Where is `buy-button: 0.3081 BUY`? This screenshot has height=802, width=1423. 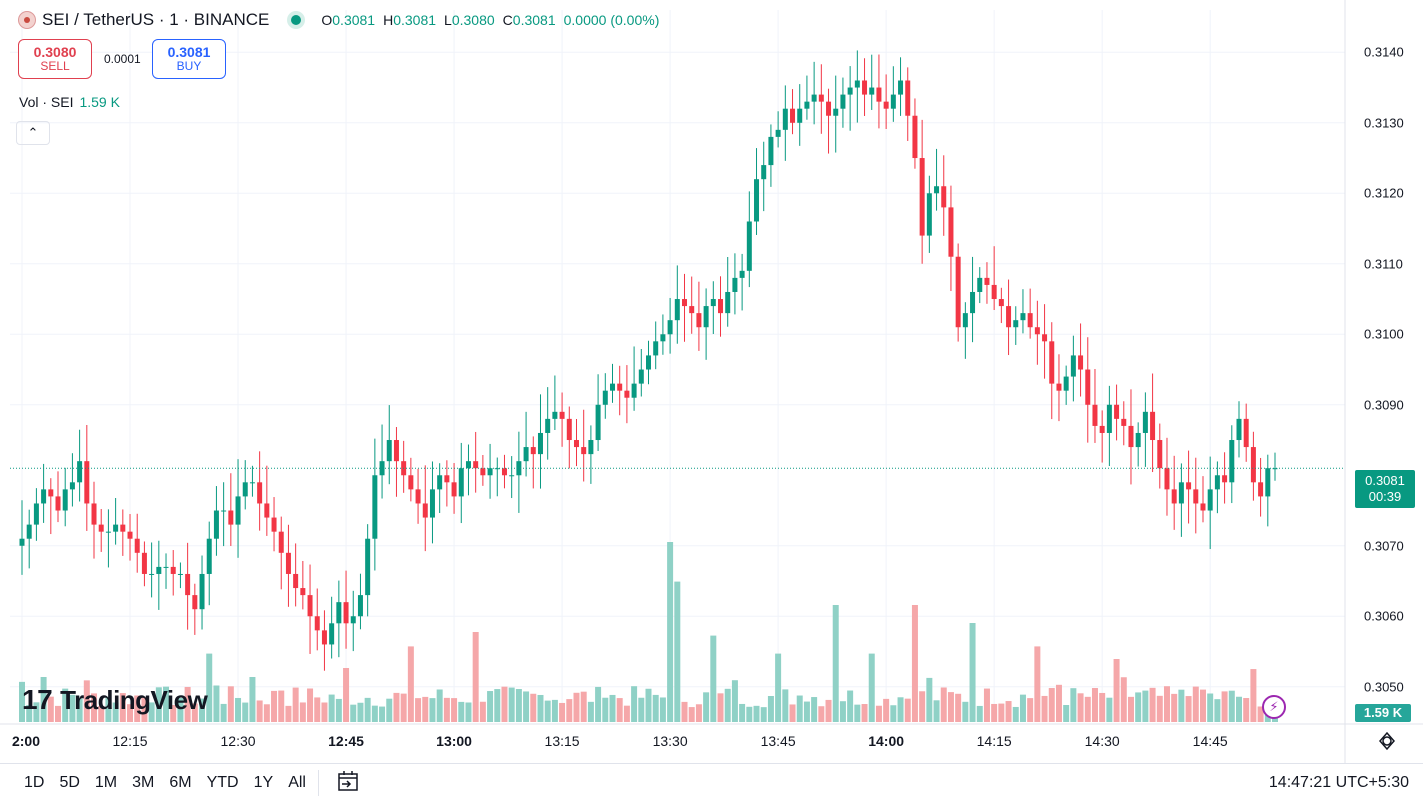 buy-button: 0.3081 BUY is located at coordinates (189, 59).